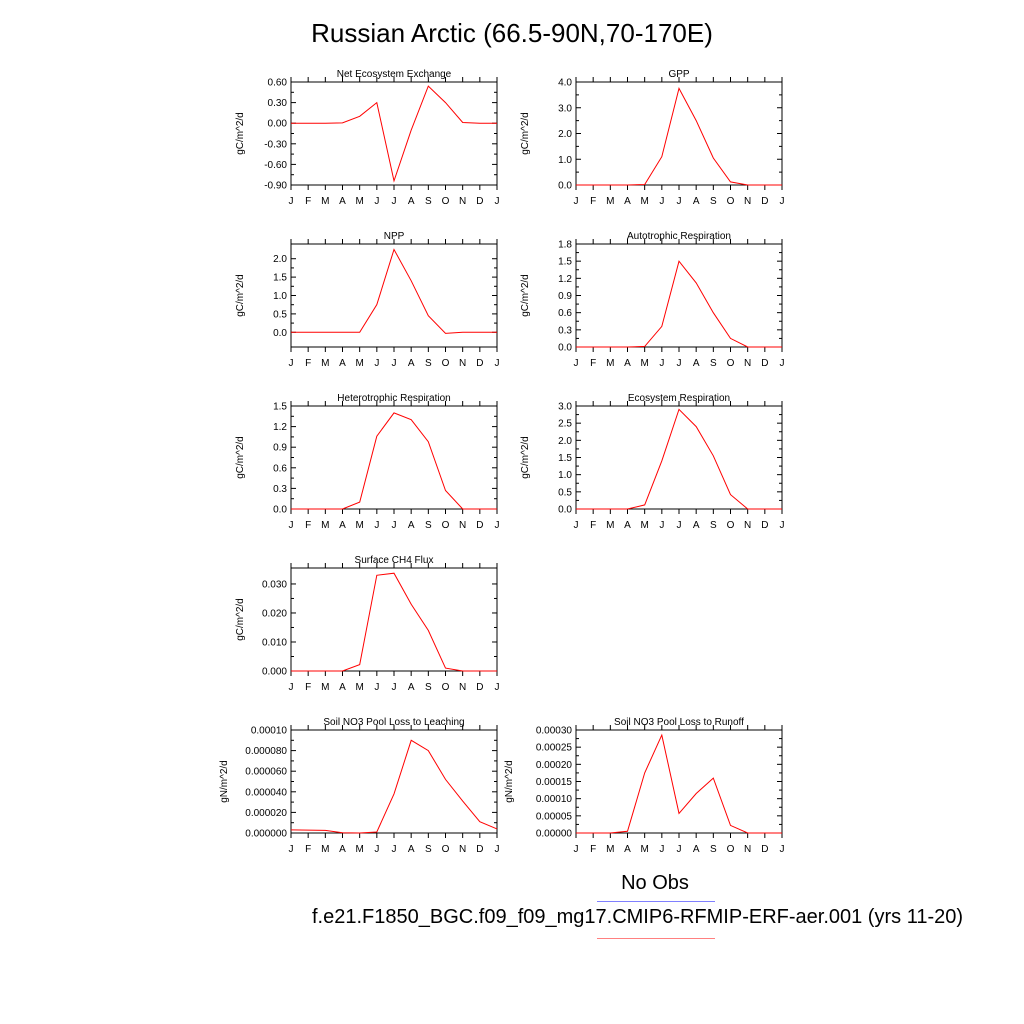 This screenshot has height=1024, width=1024. What do you see at coordinates (274, 584) in the screenshot?
I see `y-tick-label: 0.030` at bounding box center [274, 584].